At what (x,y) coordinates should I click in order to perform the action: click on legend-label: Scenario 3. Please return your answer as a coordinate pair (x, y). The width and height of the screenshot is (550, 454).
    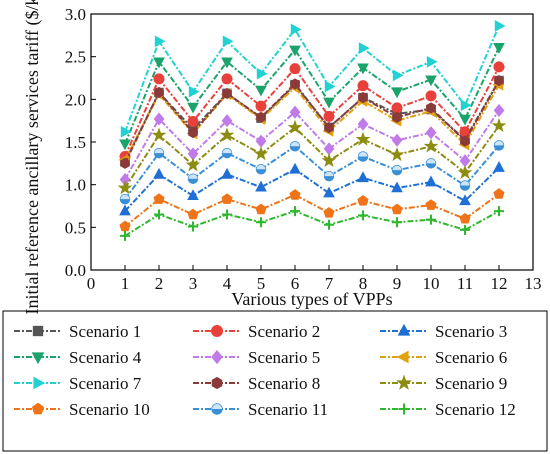
    Looking at the image, I should click on (471, 331).